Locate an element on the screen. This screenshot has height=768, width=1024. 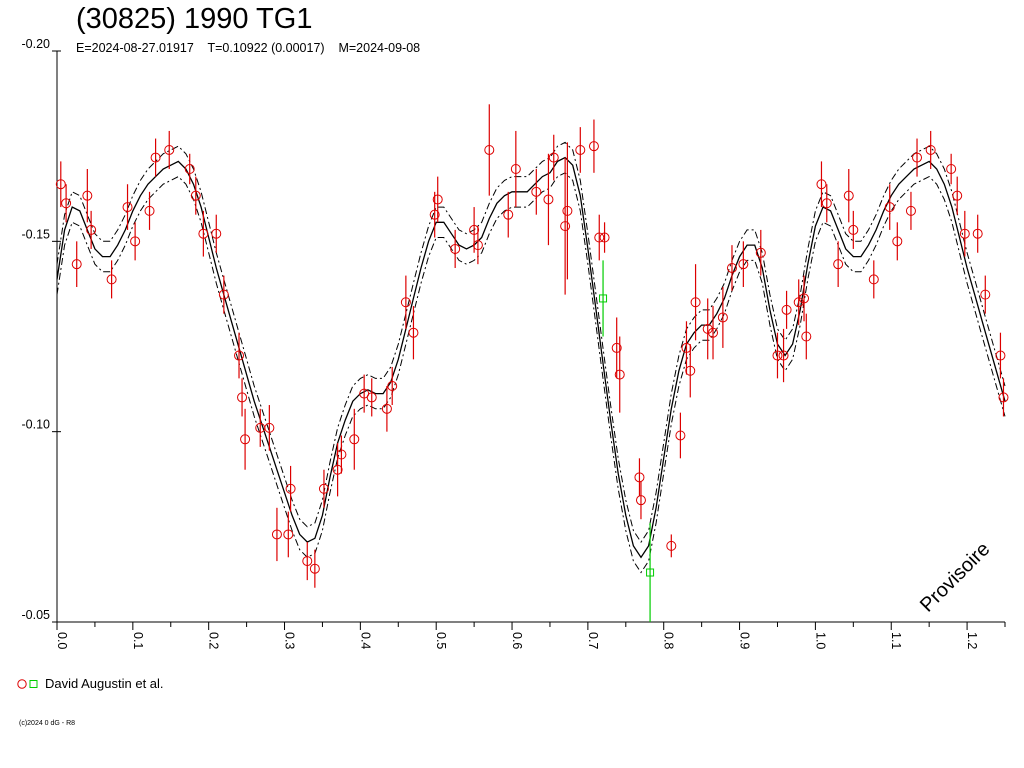
x-tick-label: 0.2 is located at coordinates (214, 640).